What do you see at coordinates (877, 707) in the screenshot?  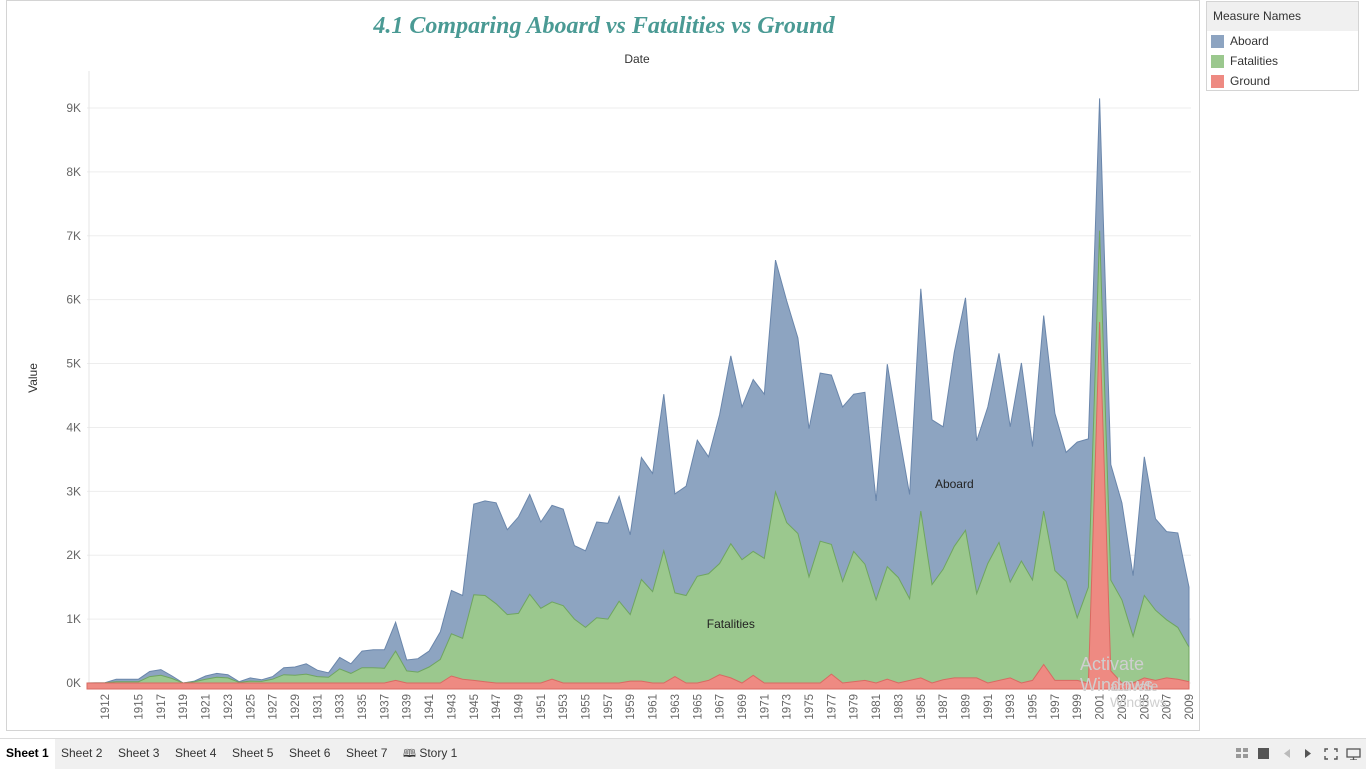 I see `x-tick-label: 1981` at bounding box center [877, 707].